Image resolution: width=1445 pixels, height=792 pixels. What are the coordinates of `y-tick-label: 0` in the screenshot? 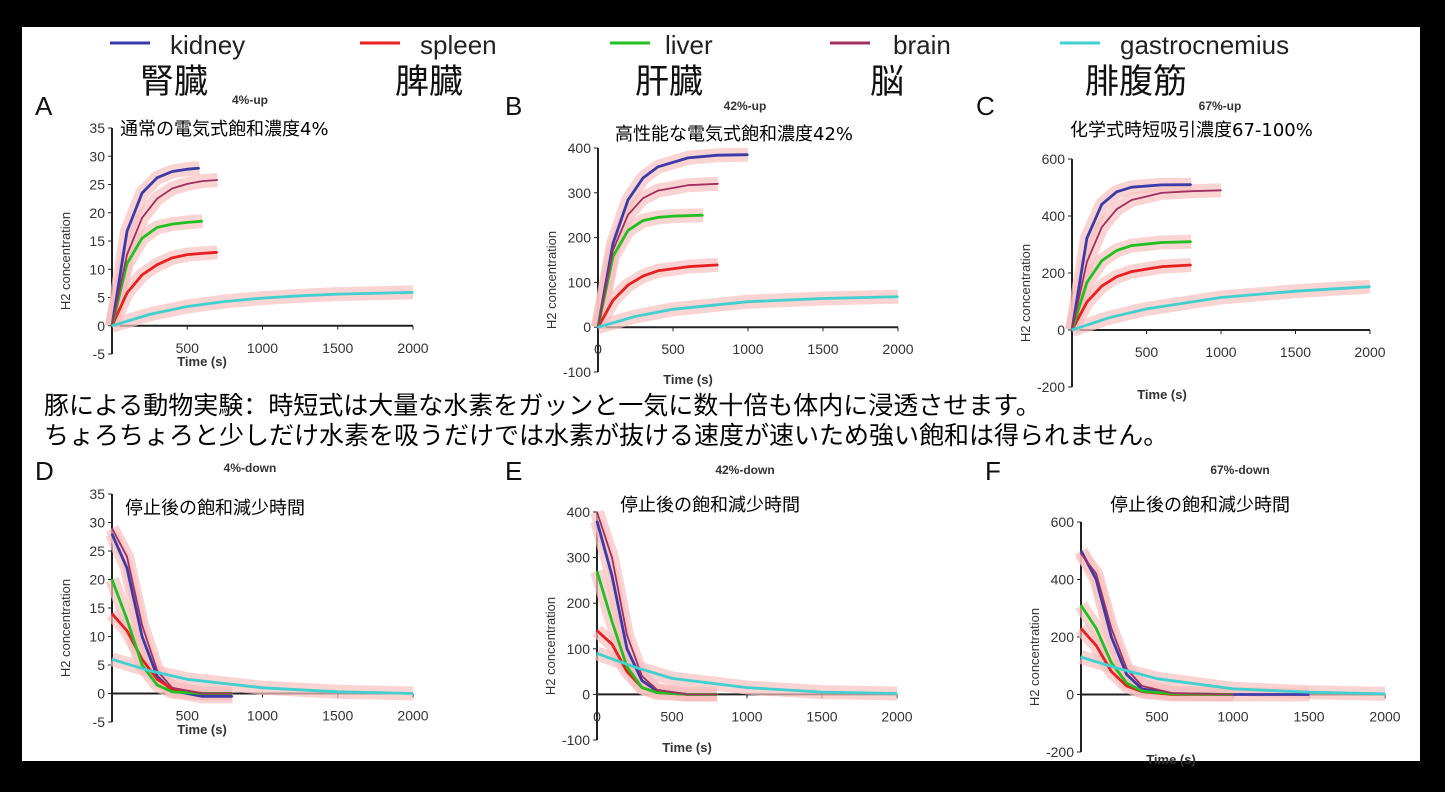 It's located at (101, 326).